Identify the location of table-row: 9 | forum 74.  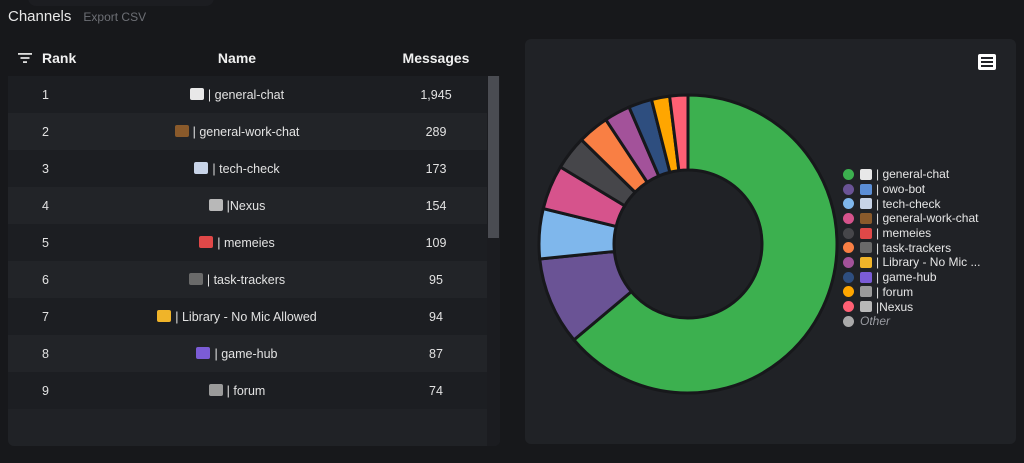
(254, 390).